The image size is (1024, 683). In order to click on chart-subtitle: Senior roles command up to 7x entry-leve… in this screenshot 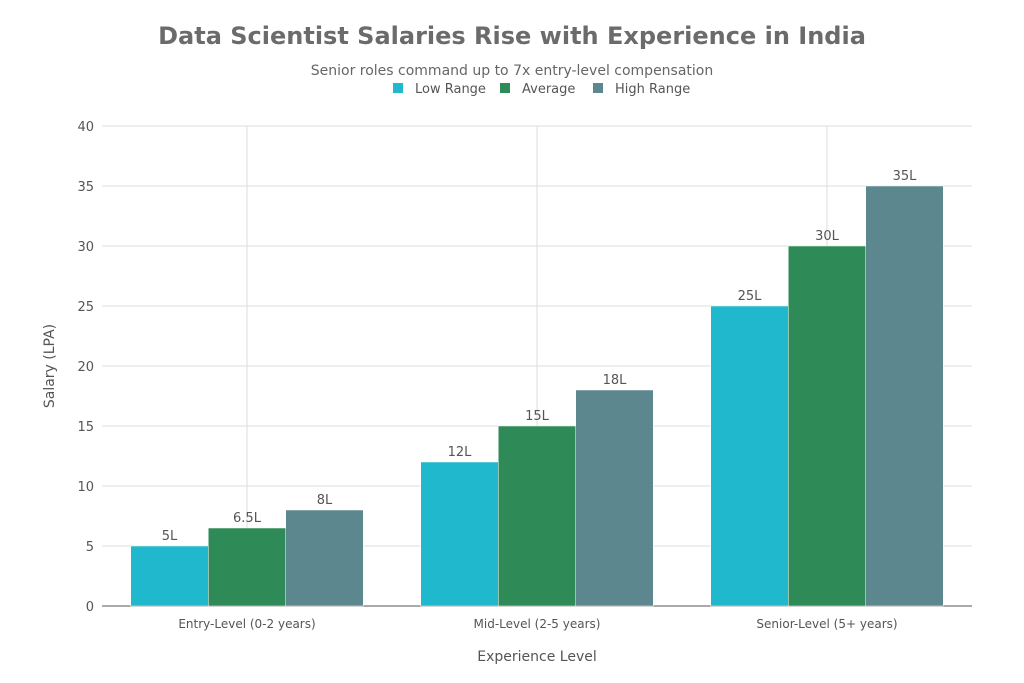, I will do `click(512, 71)`.